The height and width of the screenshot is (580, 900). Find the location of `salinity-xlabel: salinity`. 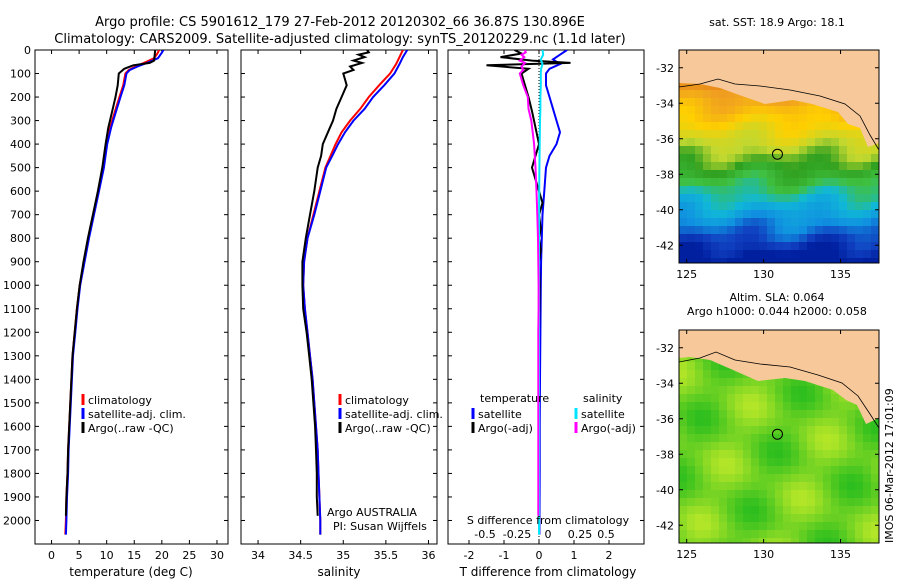

salinity-xlabel: salinity is located at coordinates (338, 572).